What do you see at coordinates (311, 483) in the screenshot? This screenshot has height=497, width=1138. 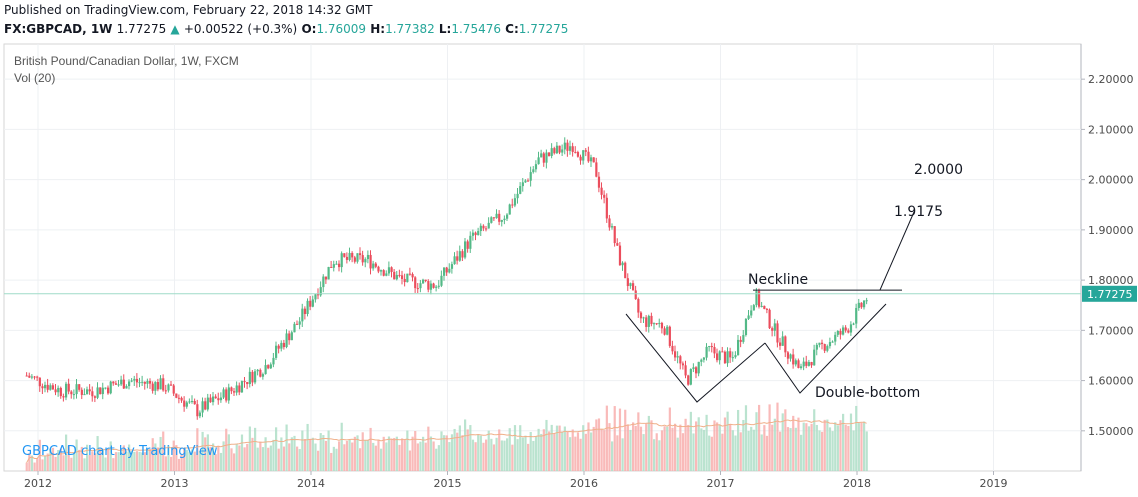 I see `time-tick-label: 2014` at bounding box center [311, 483].